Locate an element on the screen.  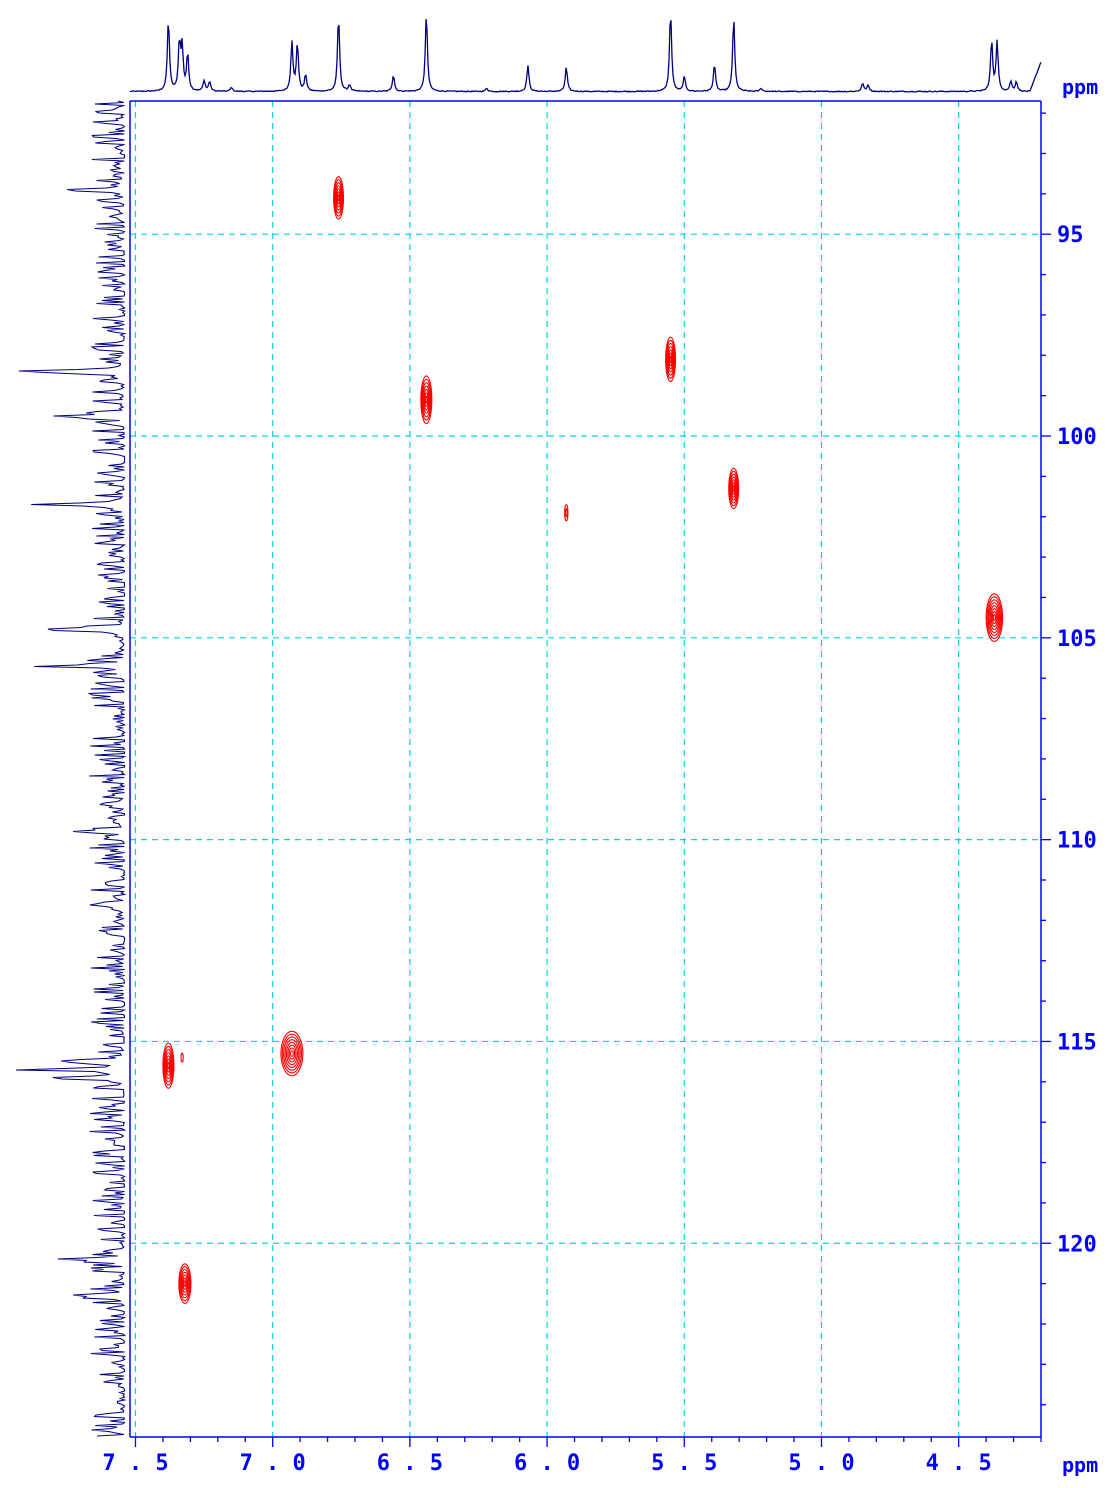
x-tick-label: 7 . 5 is located at coordinates (135, 1463).